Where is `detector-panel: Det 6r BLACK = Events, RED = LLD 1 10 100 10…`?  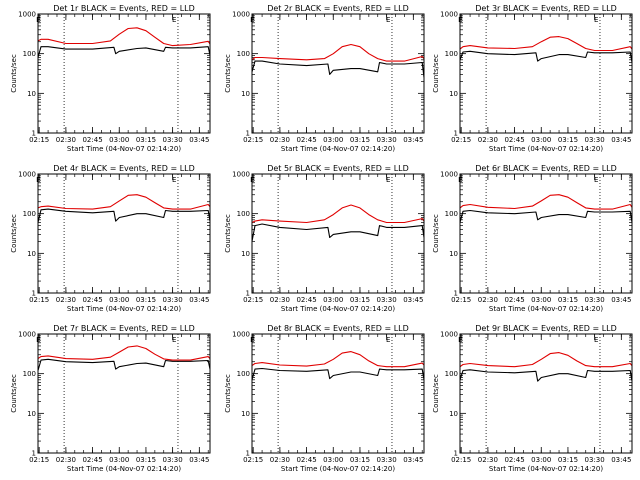 detector-panel: Det 6r BLACK = Events, RED = LLD 1 10 100 10… is located at coordinates (532, 238).